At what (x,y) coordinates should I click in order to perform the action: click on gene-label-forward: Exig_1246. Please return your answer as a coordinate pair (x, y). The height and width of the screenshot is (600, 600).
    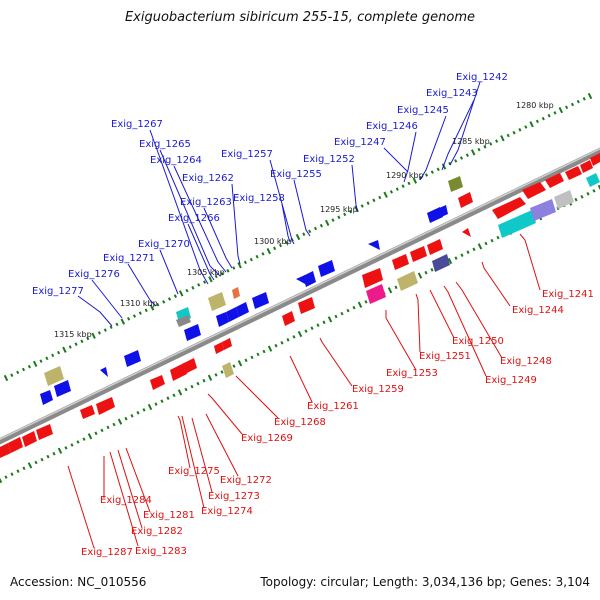
    Looking at the image, I should click on (392, 126).